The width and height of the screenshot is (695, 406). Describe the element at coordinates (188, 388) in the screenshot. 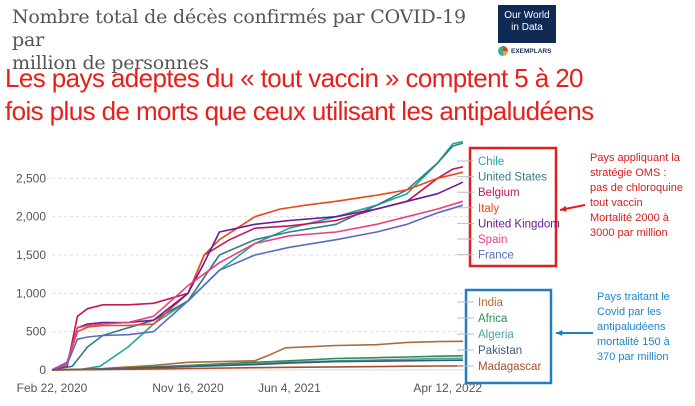

I see `x-tick-label: Nov 16, 2020` at that location.